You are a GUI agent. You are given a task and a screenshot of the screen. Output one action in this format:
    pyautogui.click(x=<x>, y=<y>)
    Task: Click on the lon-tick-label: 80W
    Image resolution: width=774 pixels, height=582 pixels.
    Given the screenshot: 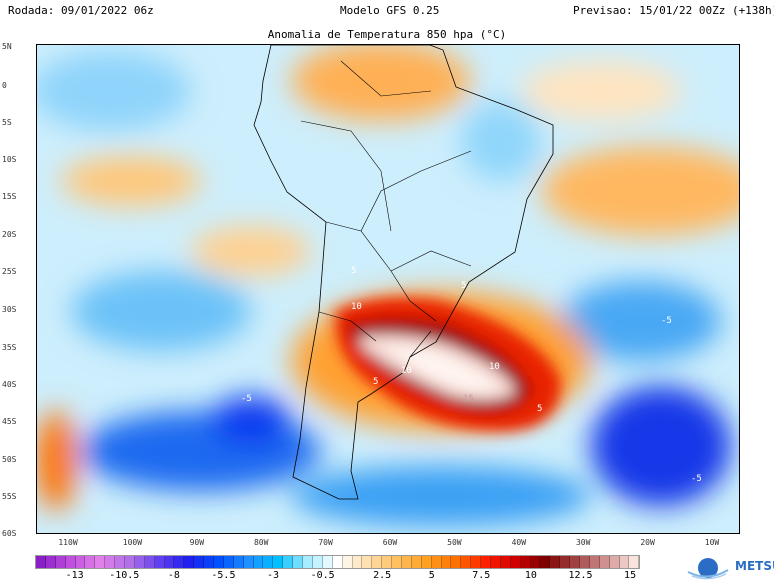 What is the action you would take?
    pyautogui.click(x=261, y=542)
    